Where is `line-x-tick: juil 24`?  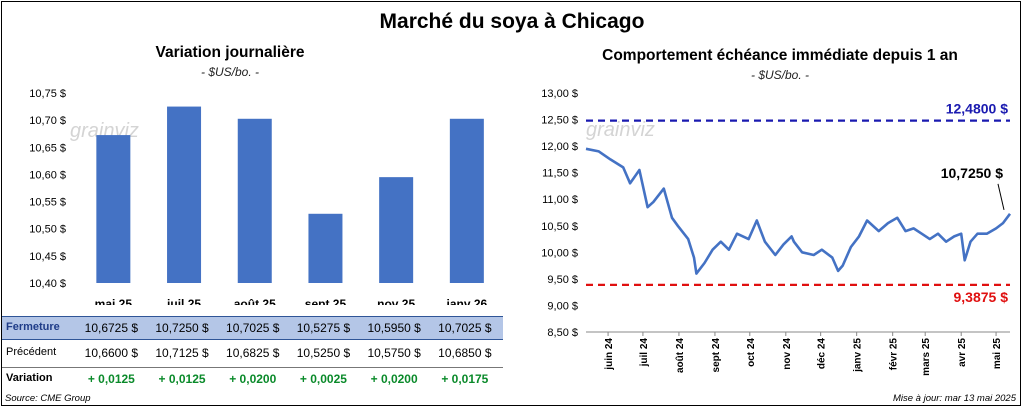
line-x-tick: juil 24 is located at coordinates (644, 353).